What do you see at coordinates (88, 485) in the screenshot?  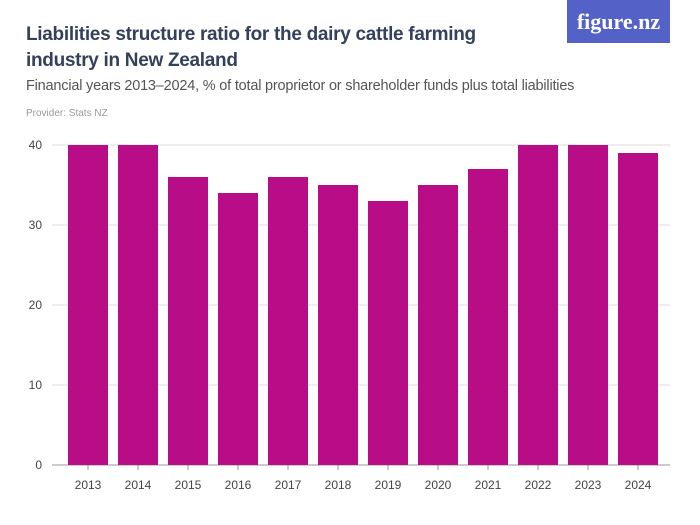 I see `x-tick-label: 2013` at bounding box center [88, 485].